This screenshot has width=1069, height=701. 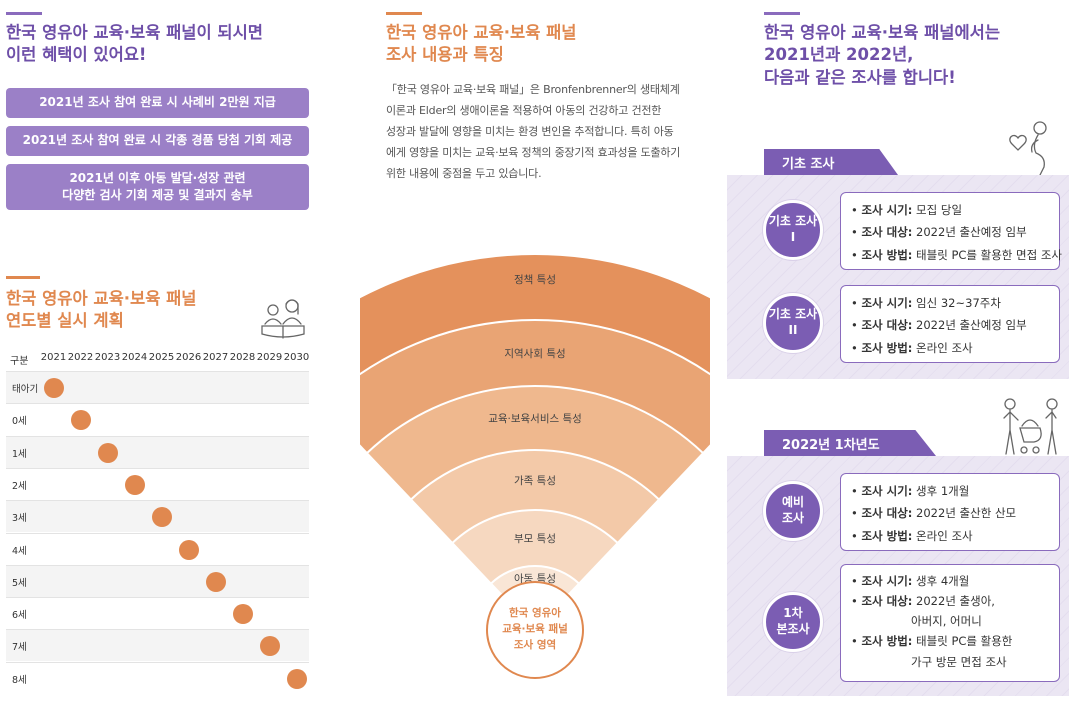 What do you see at coordinates (535, 280) in the screenshot?
I see `fan-layer-label: 정책 특성` at bounding box center [535, 280].